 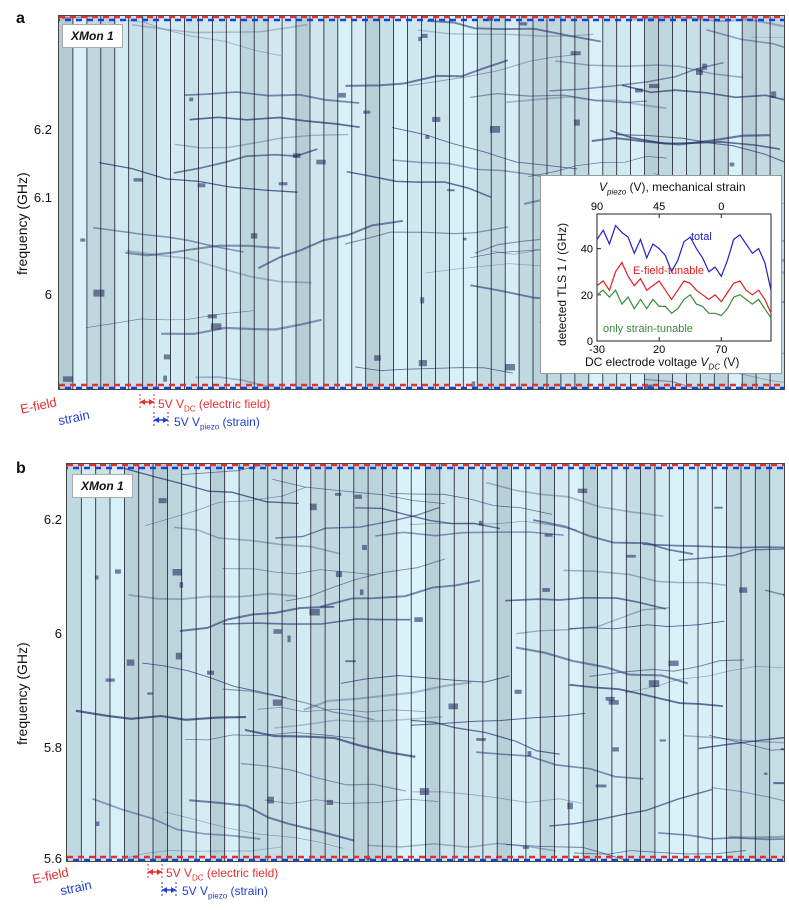 What do you see at coordinates (52, 747) in the screenshot?
I see `panel-b-ytick: 5.8` at bounding box center [52, 747].